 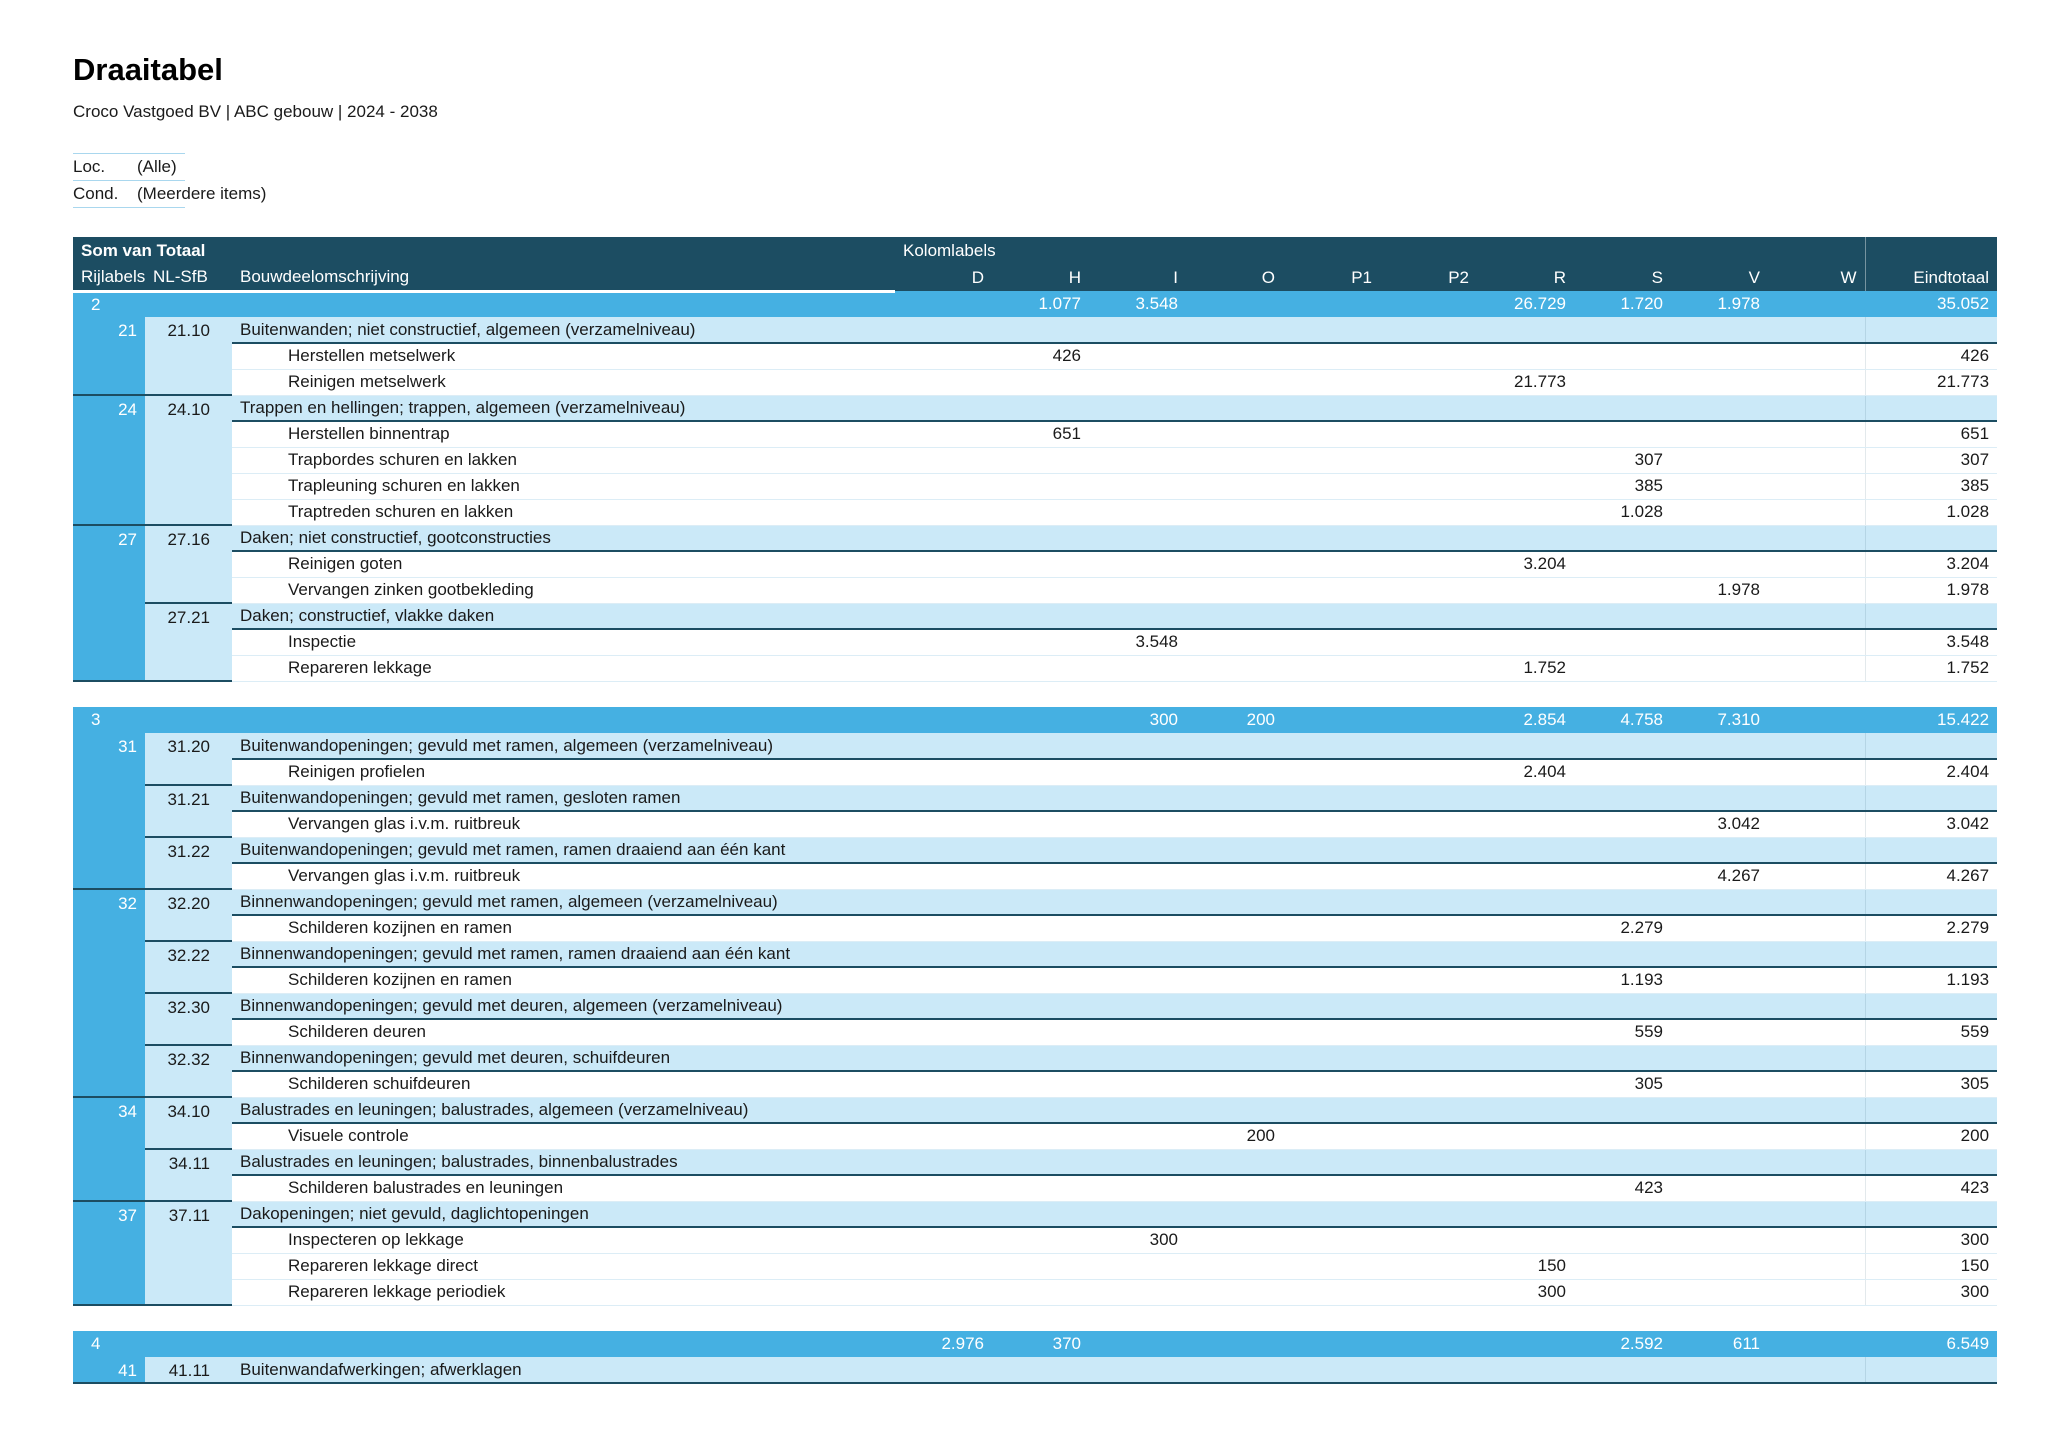 What do you see at coordinates (188, 915) in the screenshot?
I see `nlsfb-code-cell-32.20: 32.20` at bounding box center [188, 915].